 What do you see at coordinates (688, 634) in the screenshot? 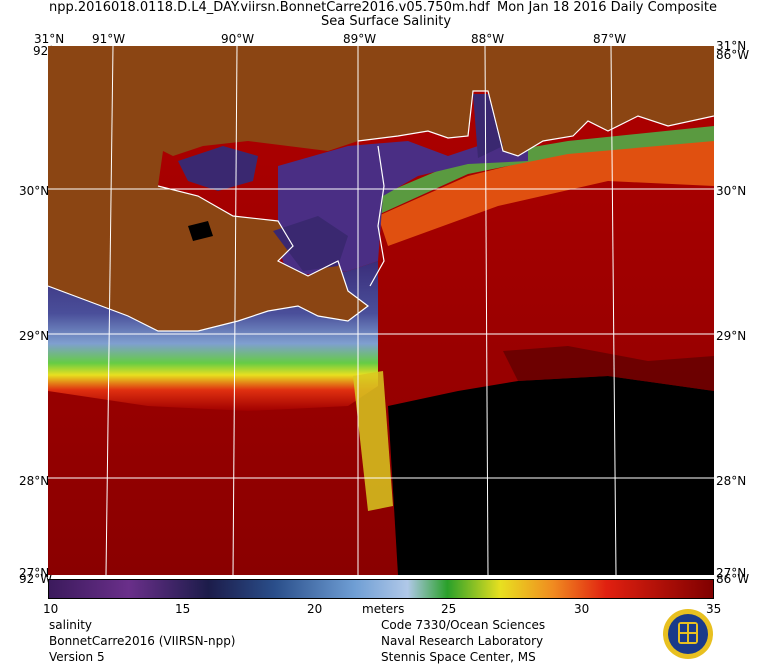
I see `nrl-seal-icon` at bounding box center [688, 634].